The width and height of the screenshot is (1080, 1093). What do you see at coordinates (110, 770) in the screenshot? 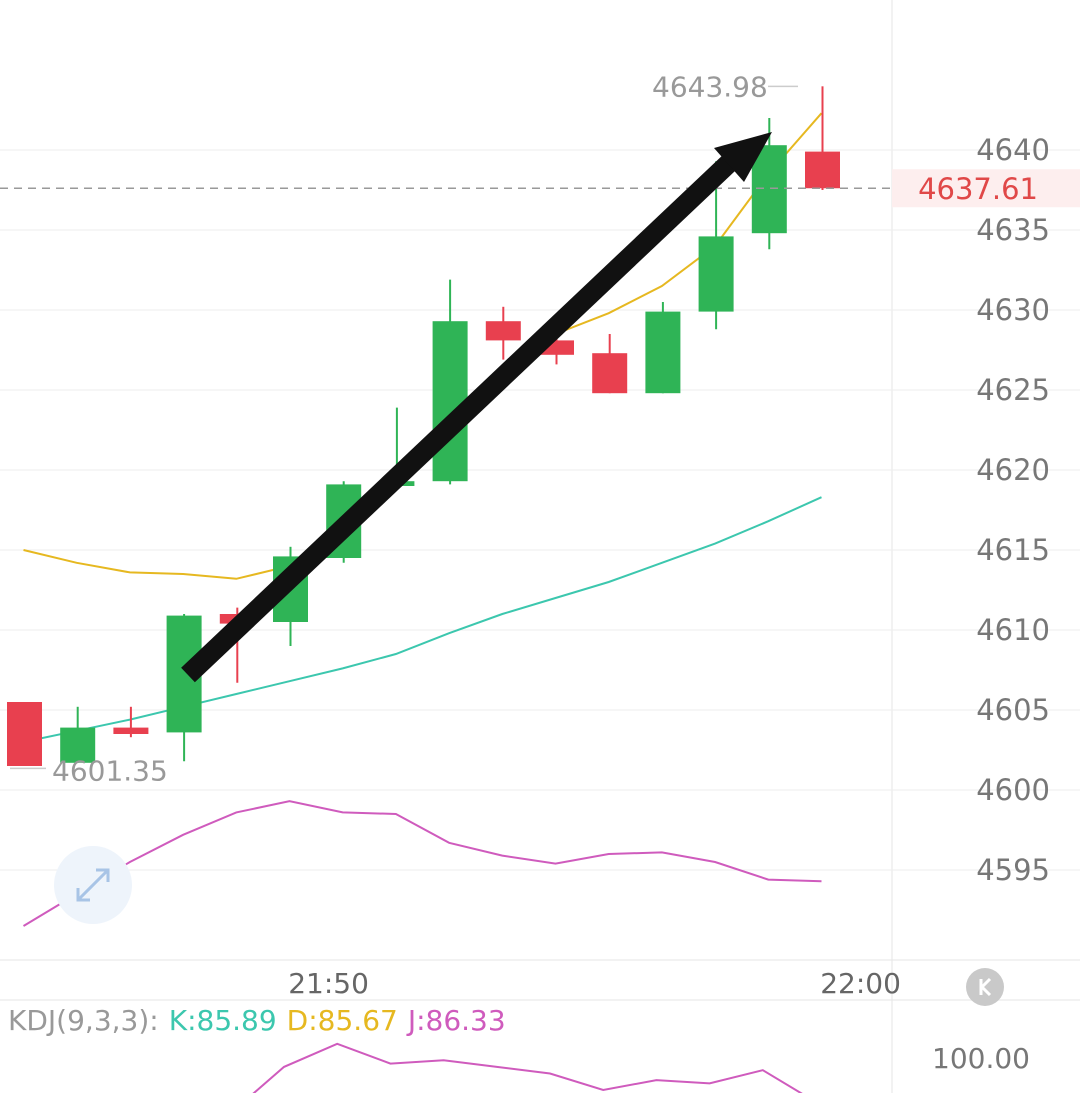
I see `min-price-label: 4601.35` at bounding box center [110, 770].